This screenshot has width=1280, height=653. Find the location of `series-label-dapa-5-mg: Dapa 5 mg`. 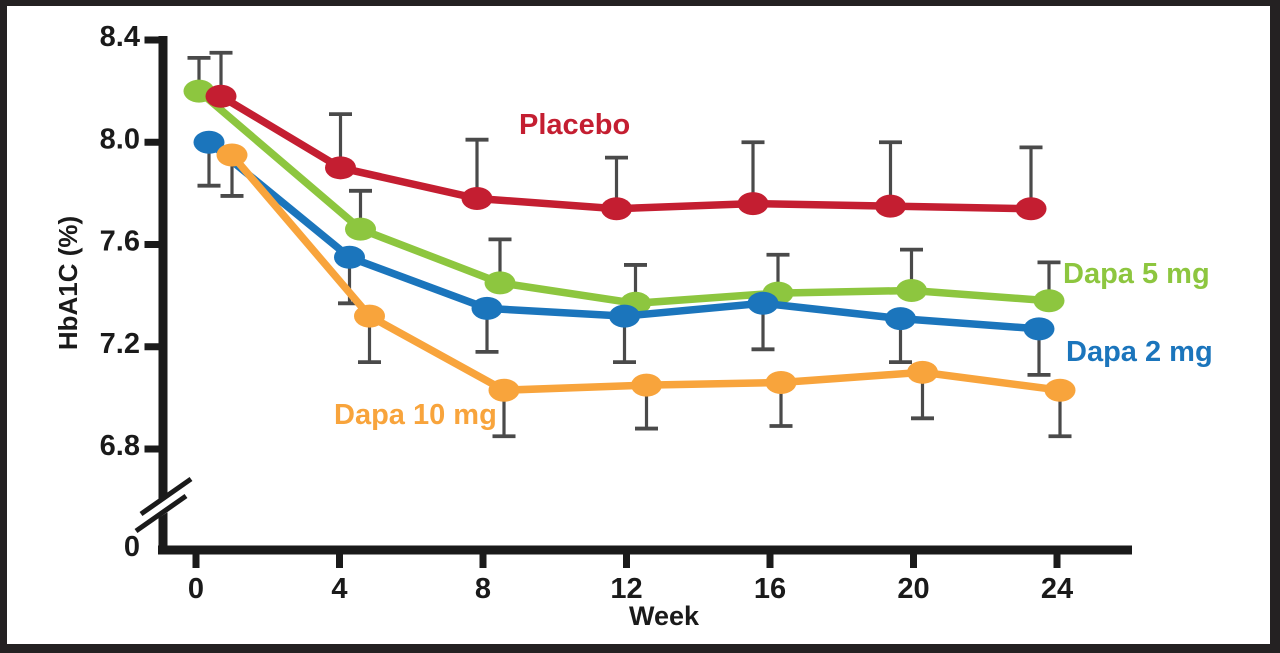

series-label-dapa-5-mg: Dapa 5 mg is located at coordinates (1136, 274).